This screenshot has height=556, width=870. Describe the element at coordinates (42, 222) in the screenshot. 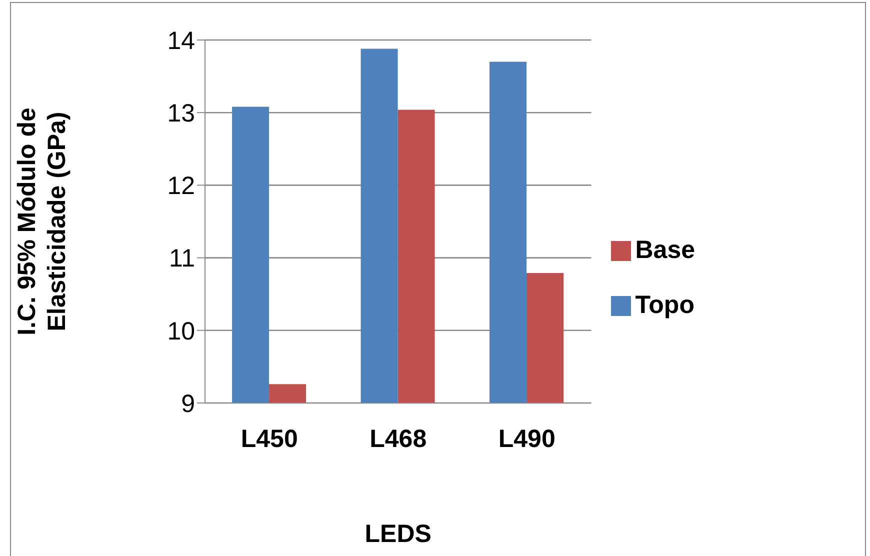

I see `y-axis-title: I.C. 95% Módulo de Elasticidade (GPa)` at that location.